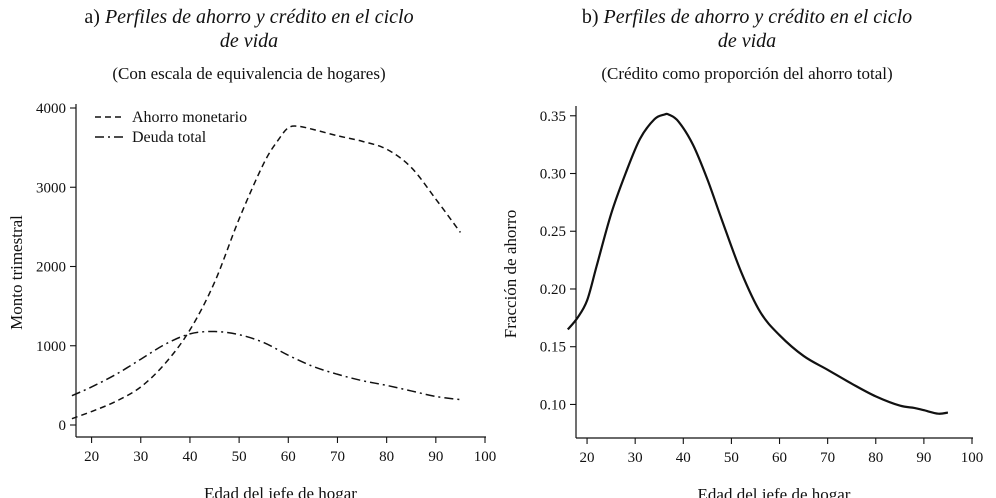  Describe the element at coordinates (280, 491) in the screenshot. I see `chart-a-x-axis-label: Edad del jefe de hogar` at that location.